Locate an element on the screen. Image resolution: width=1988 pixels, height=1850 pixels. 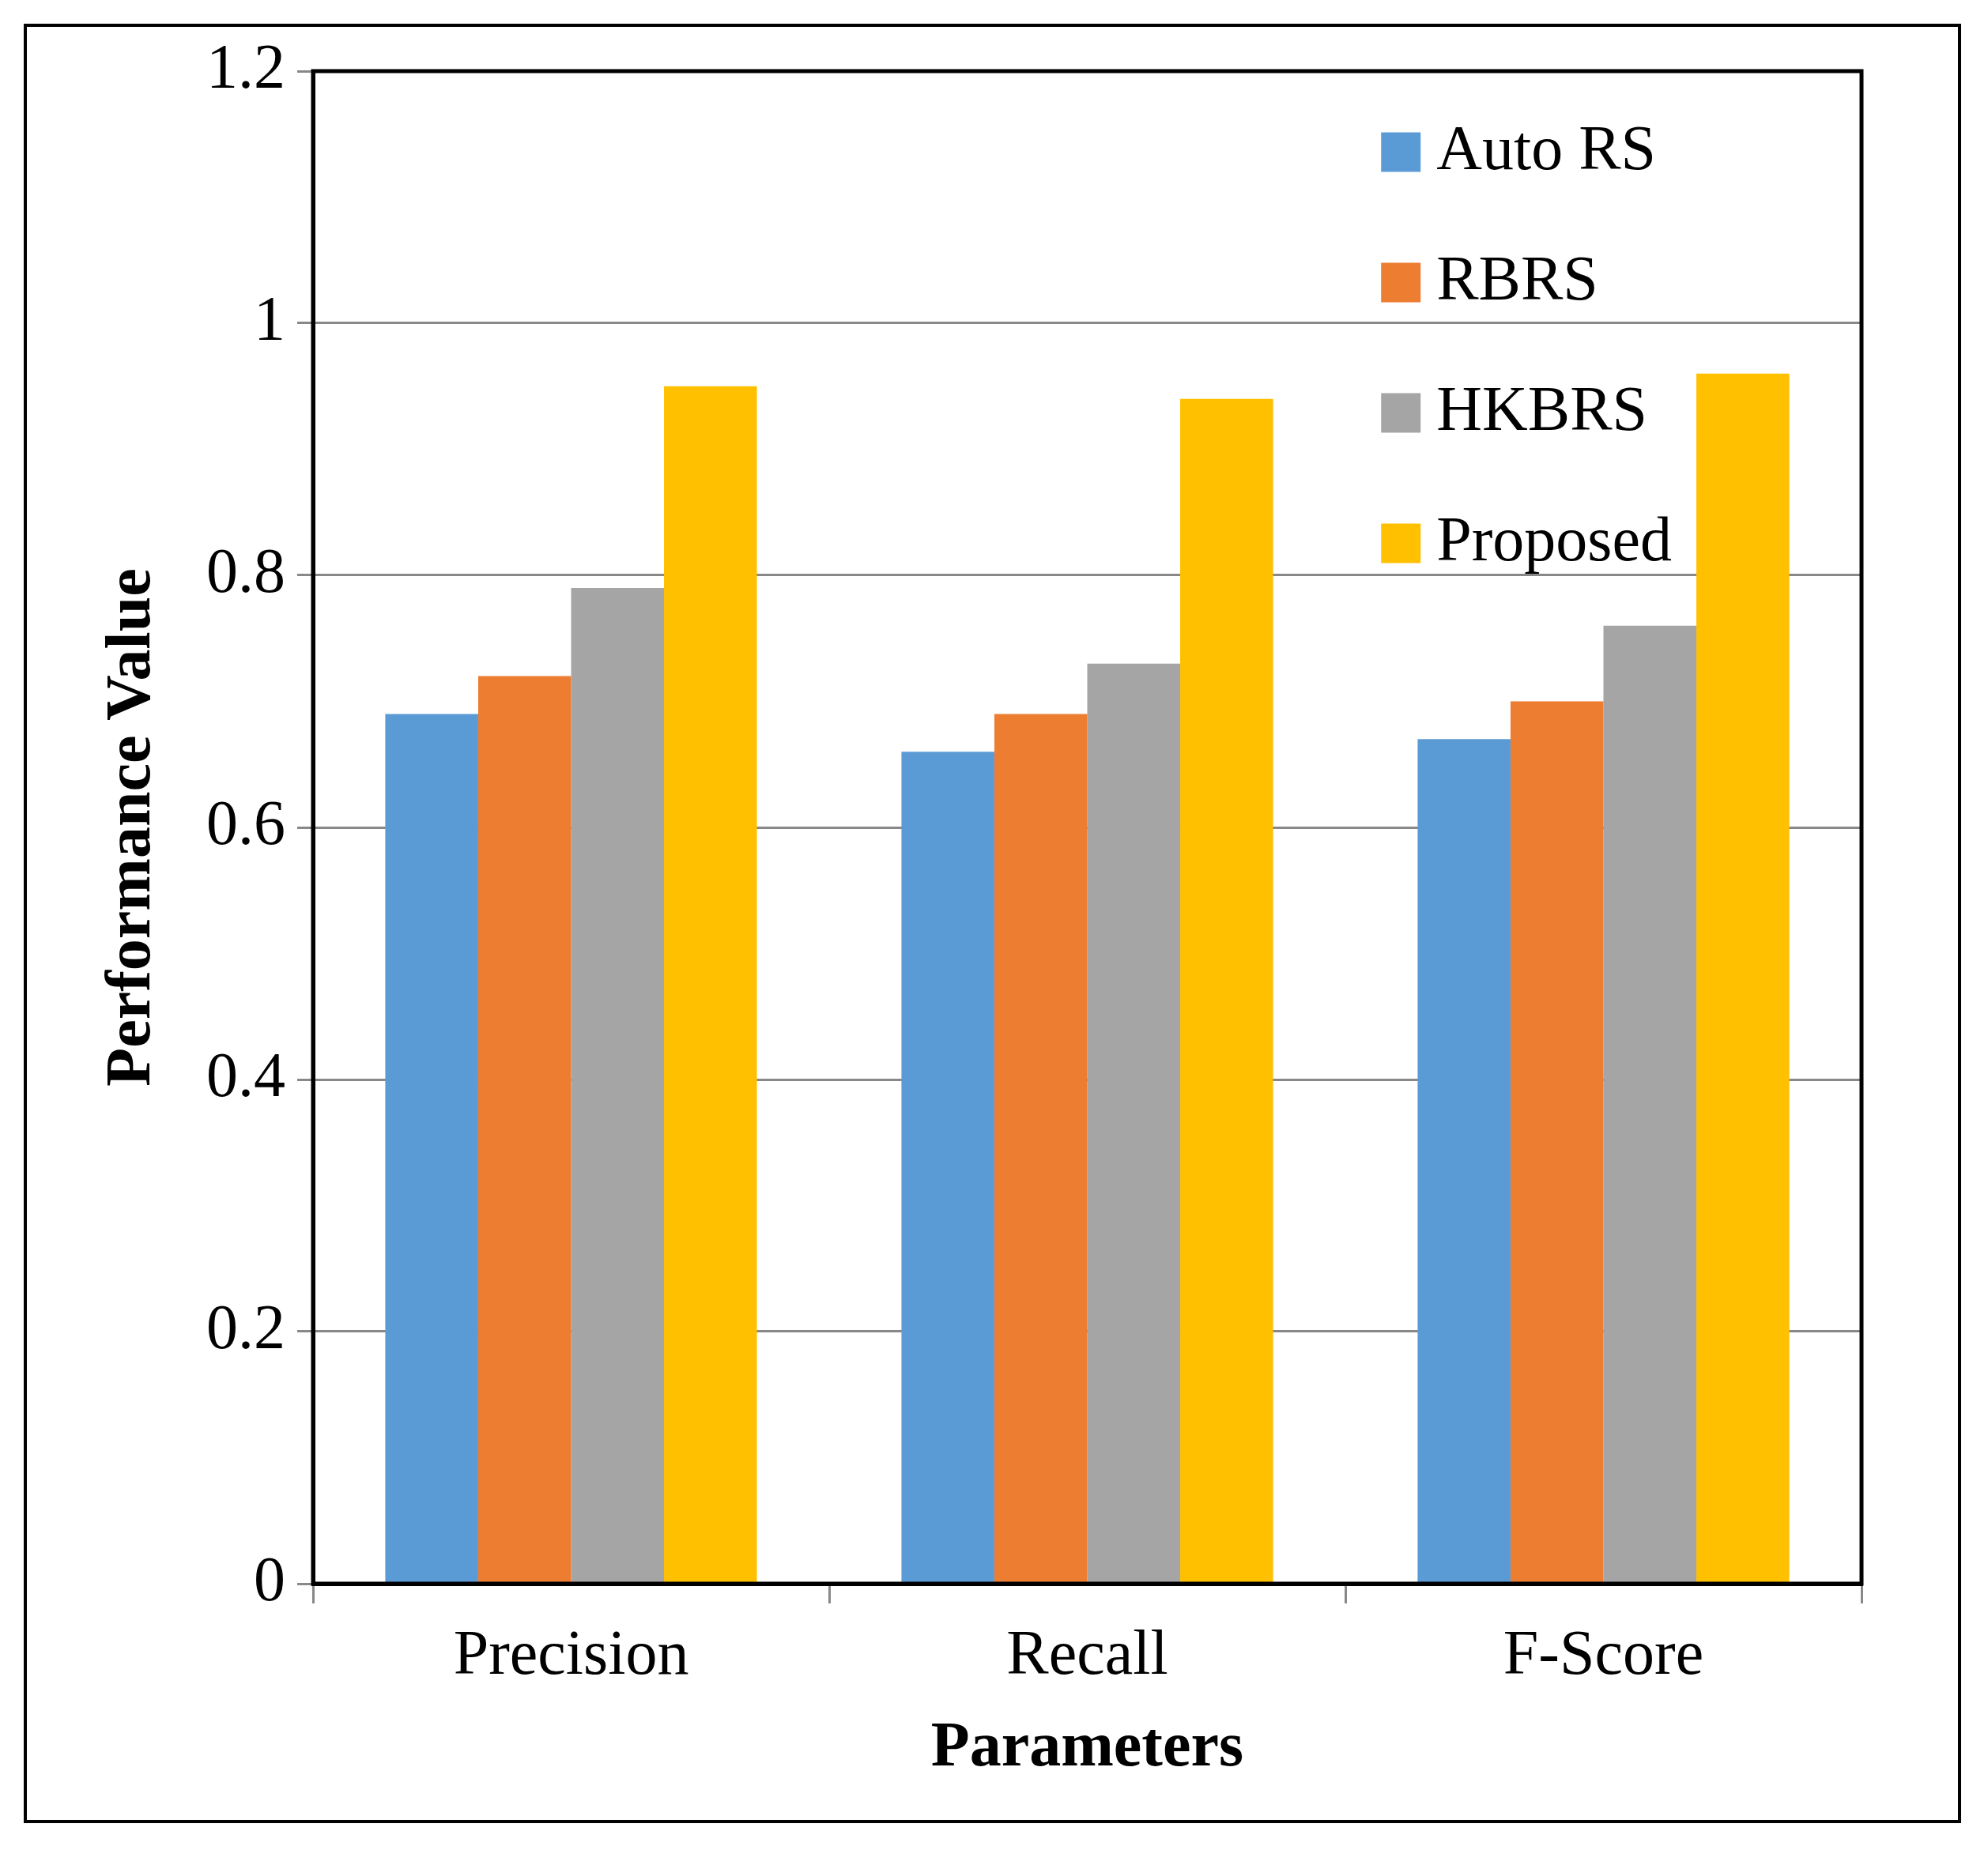
x-tick-label: Recall is located at coordinates (1087, 1653).